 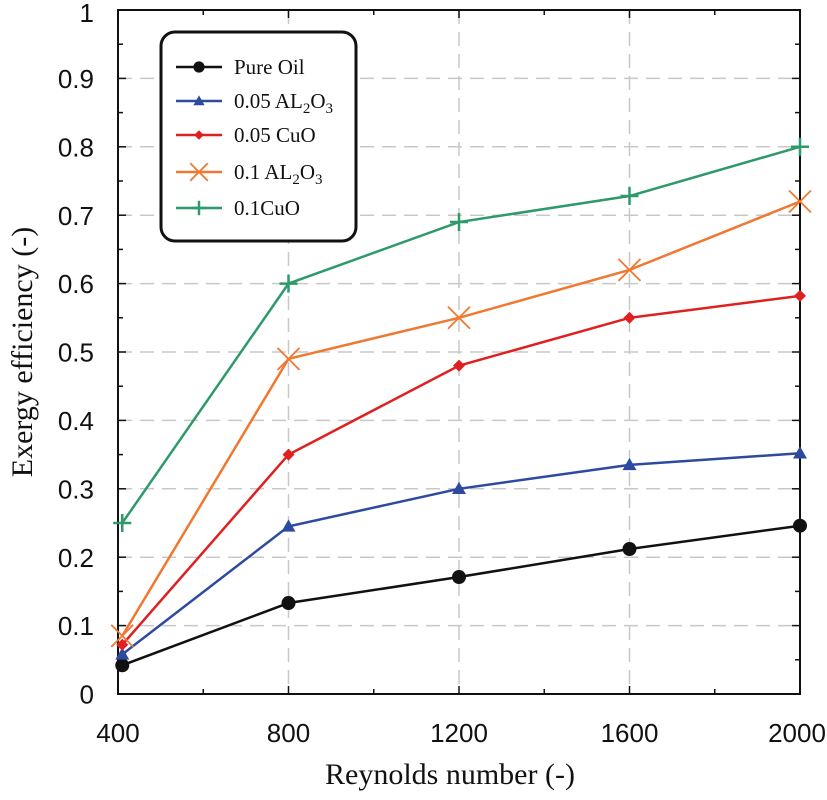 I want to click on x-tick-label: 1600, so click(x=630, y=733).